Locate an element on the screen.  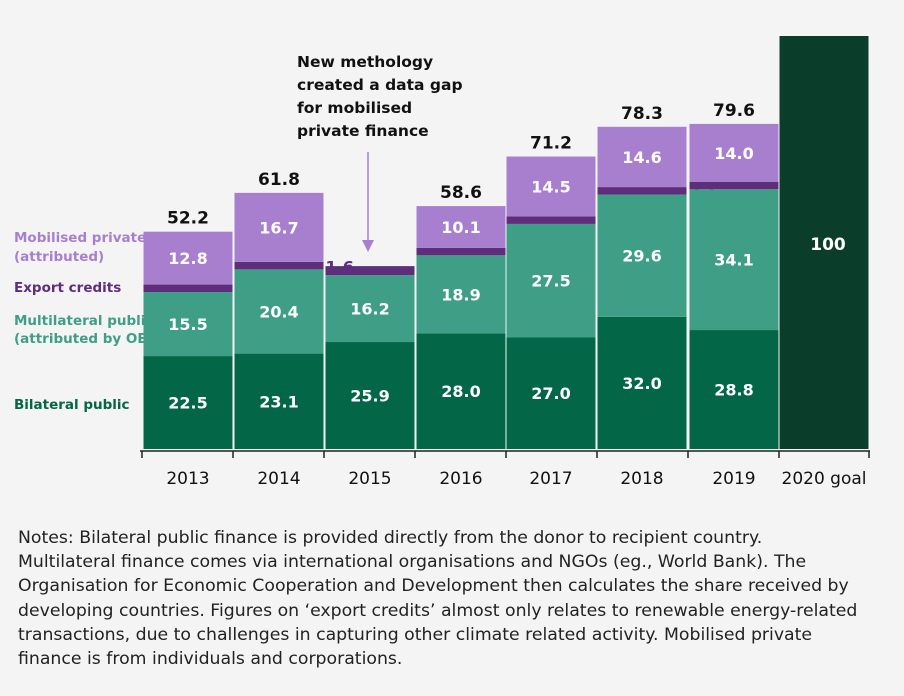
legend-label: Export credits is located at coordinates (67, 288).